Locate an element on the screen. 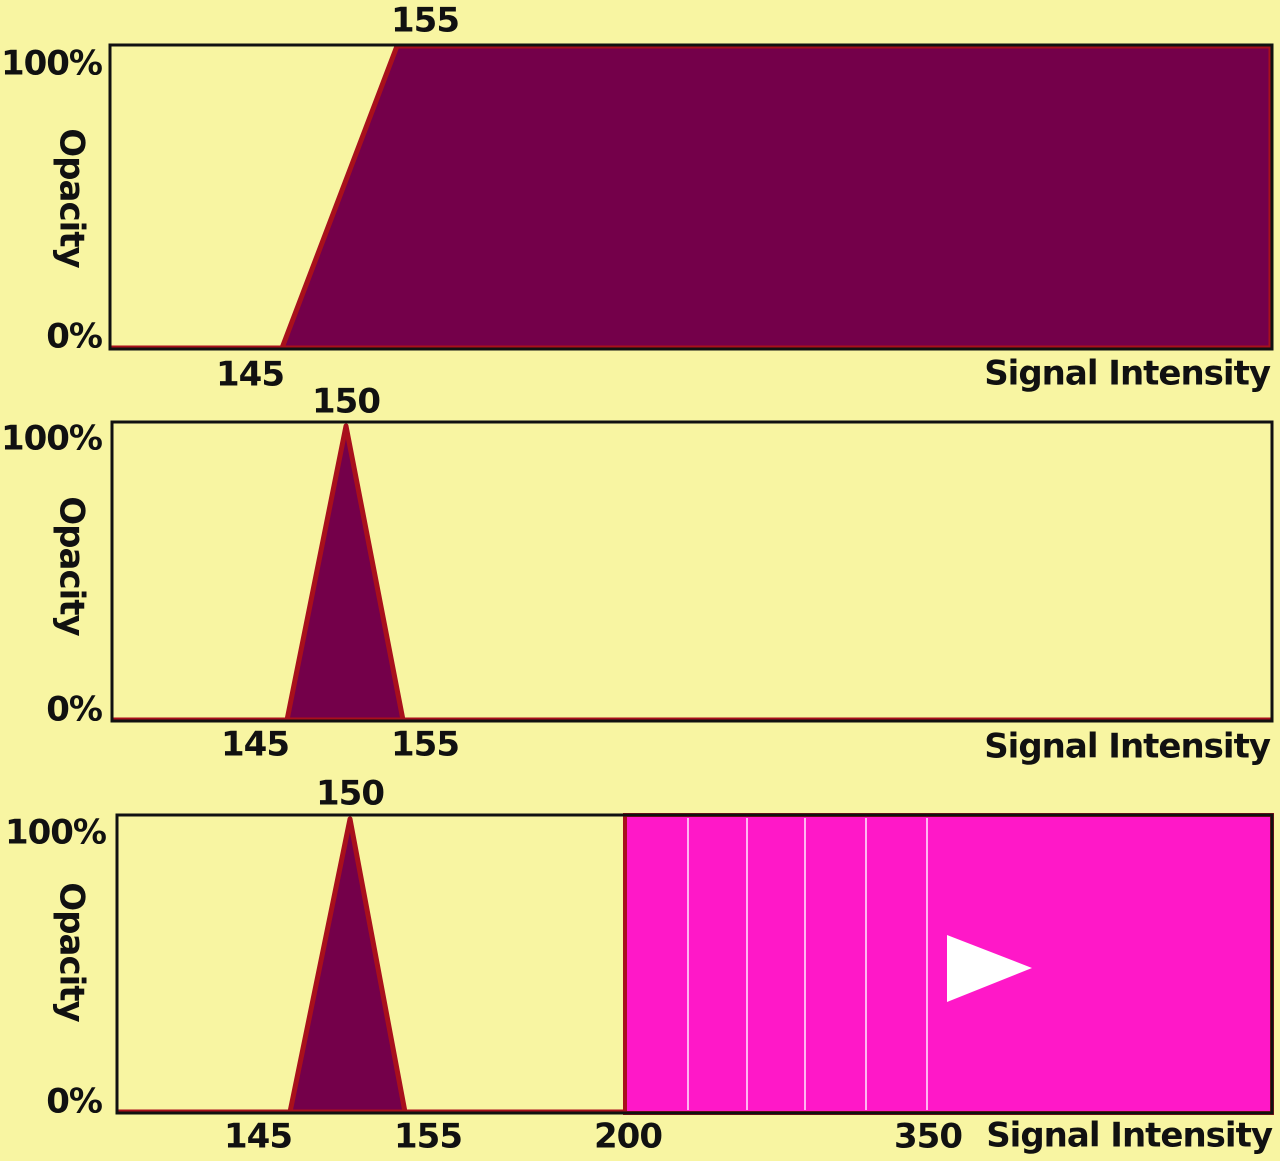  stripes is located at coordinates (807, 964).